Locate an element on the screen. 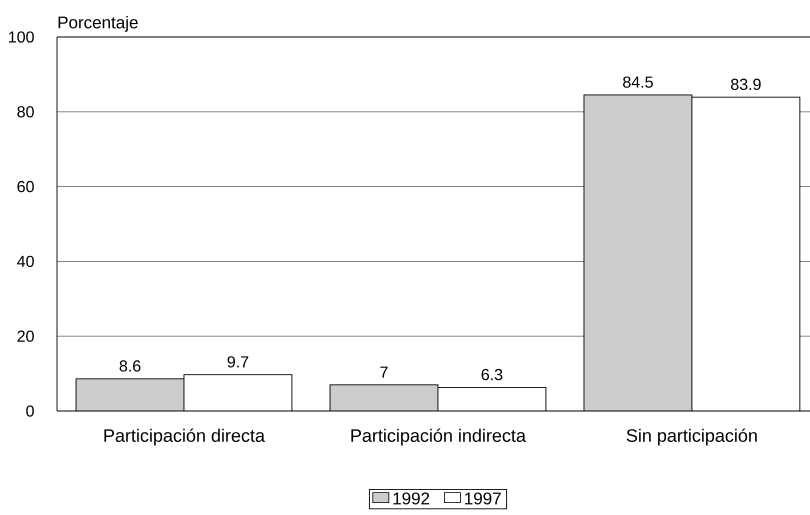 This screenshot has width=810, height=515. data-label: 8.6 is located at coordinates (130, 366).